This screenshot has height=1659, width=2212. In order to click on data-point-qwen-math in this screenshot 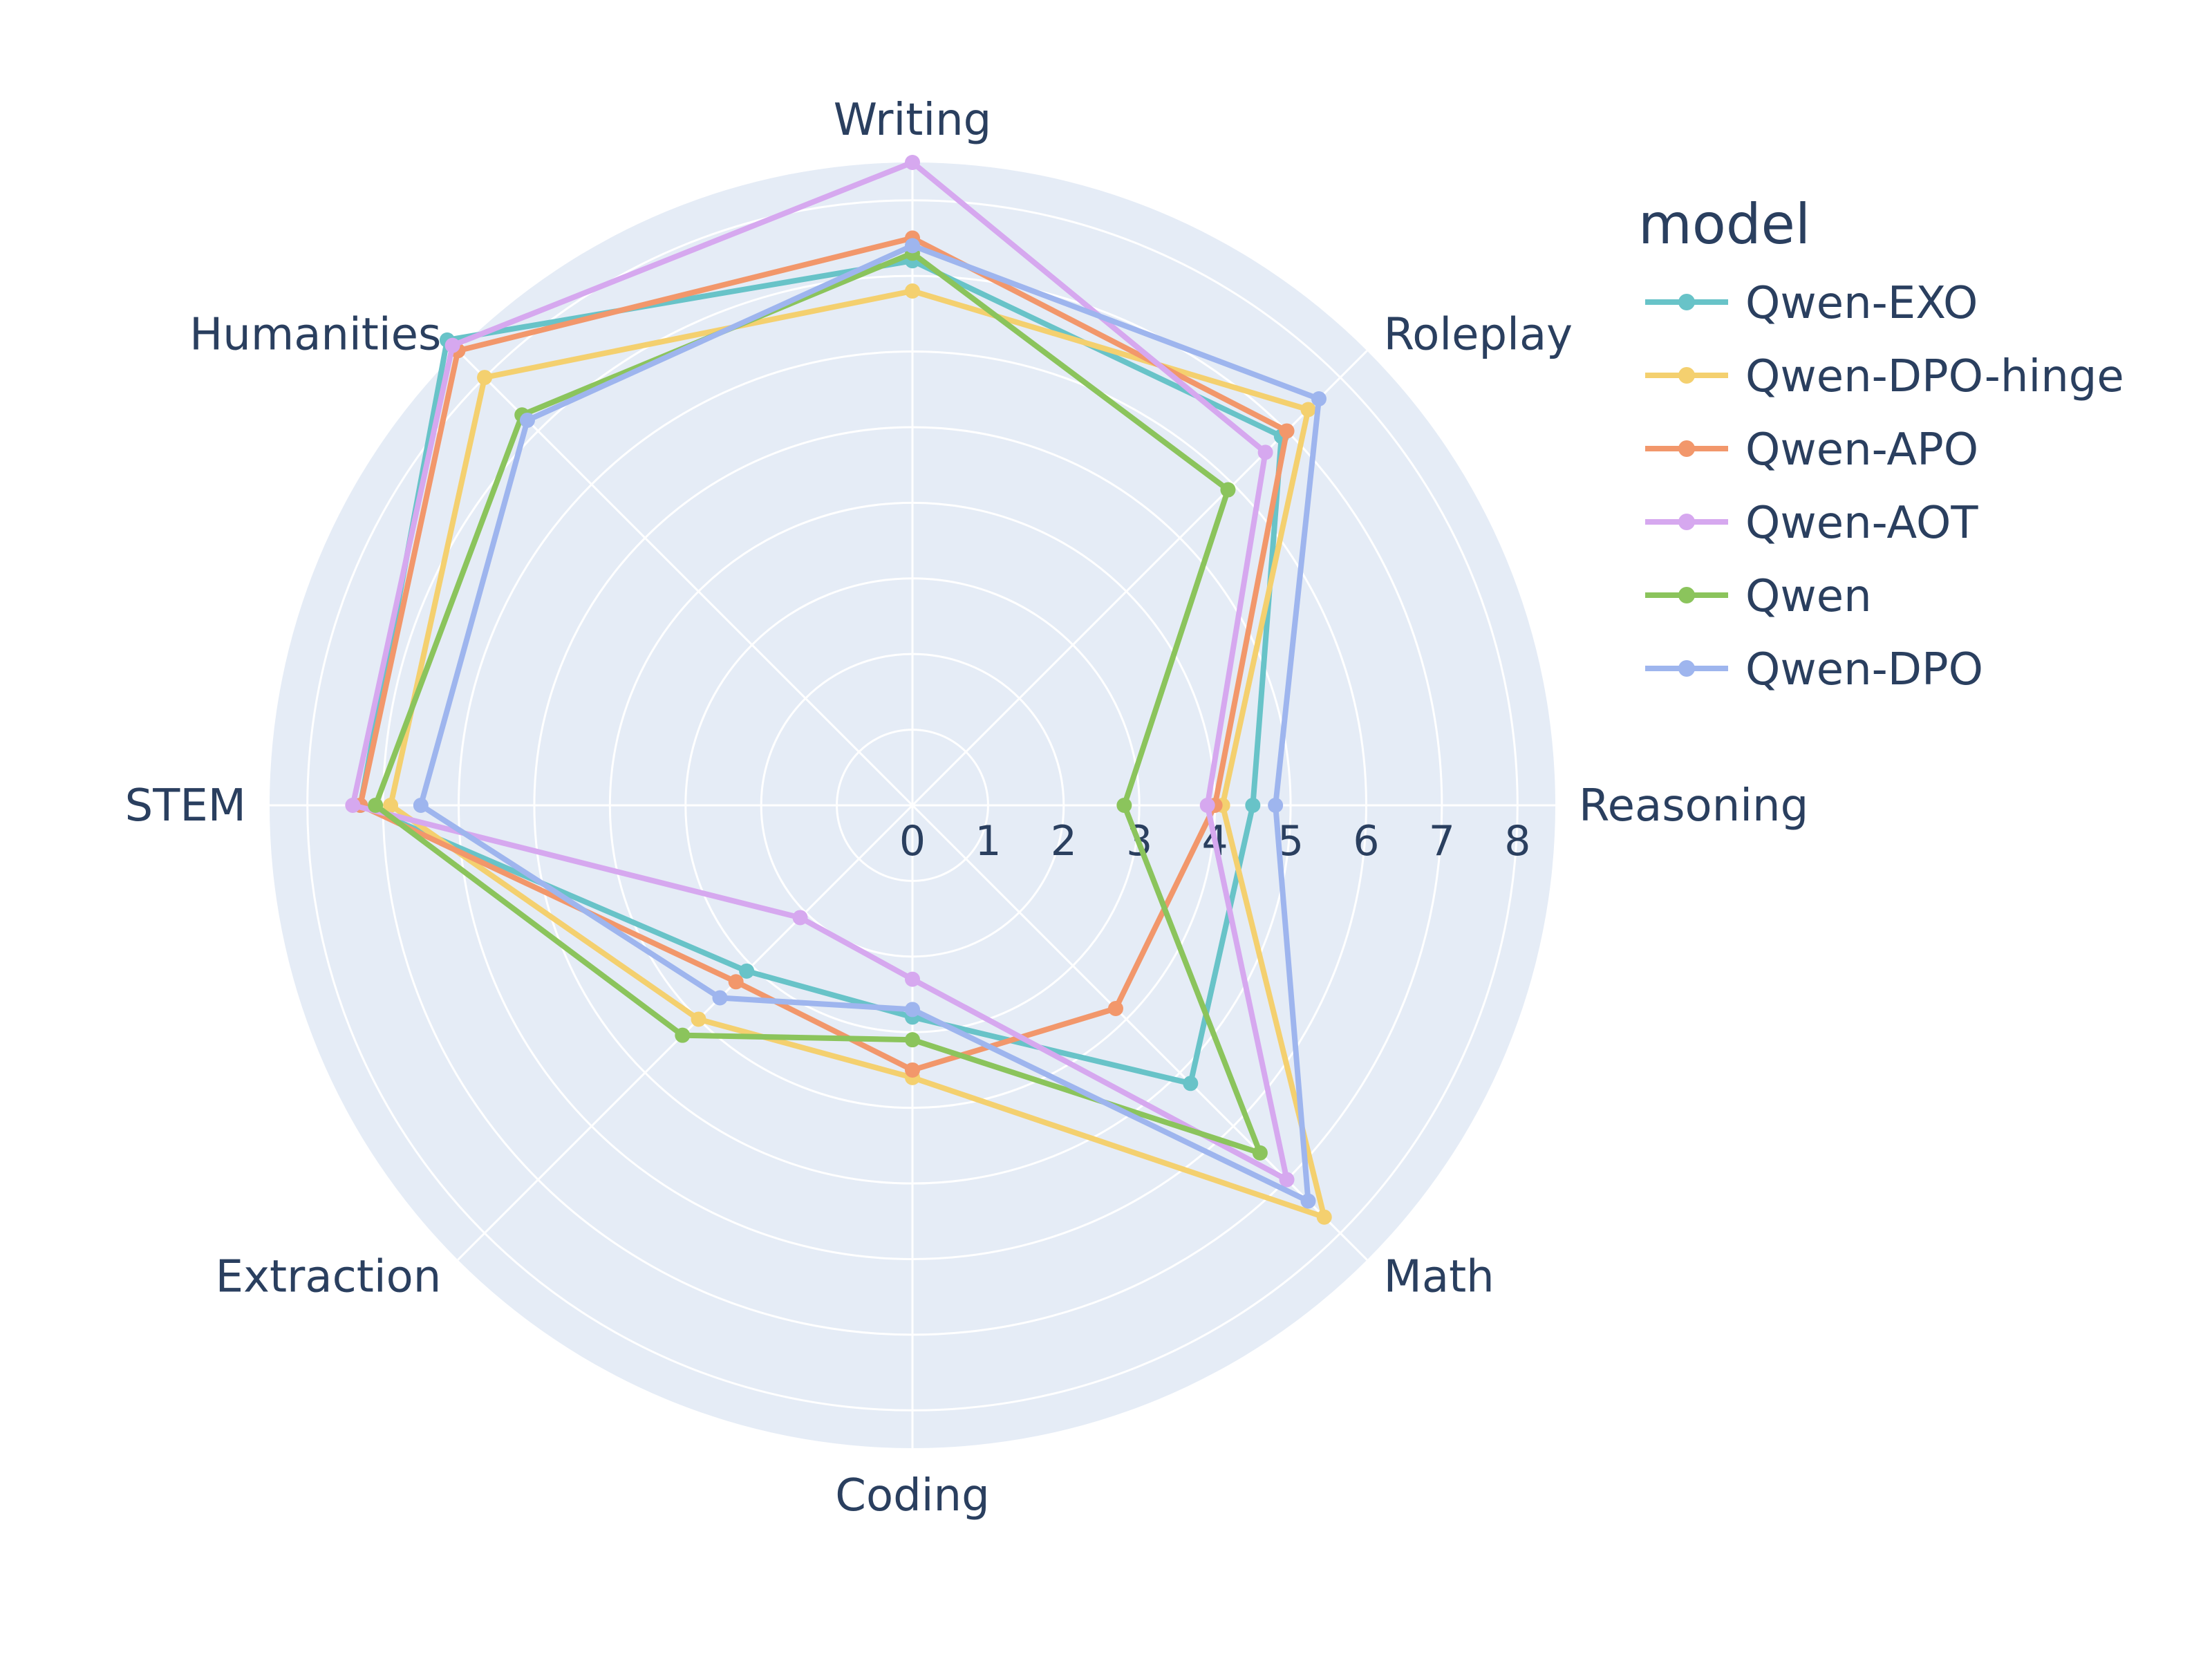, I will do `click(1260, 1153)`.